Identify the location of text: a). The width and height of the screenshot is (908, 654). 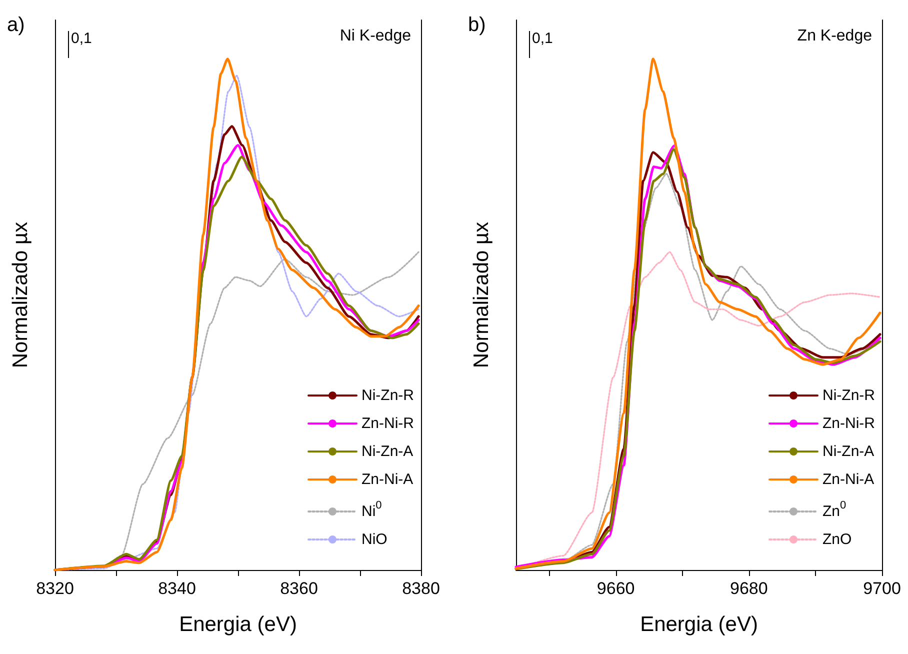
(16, 25).